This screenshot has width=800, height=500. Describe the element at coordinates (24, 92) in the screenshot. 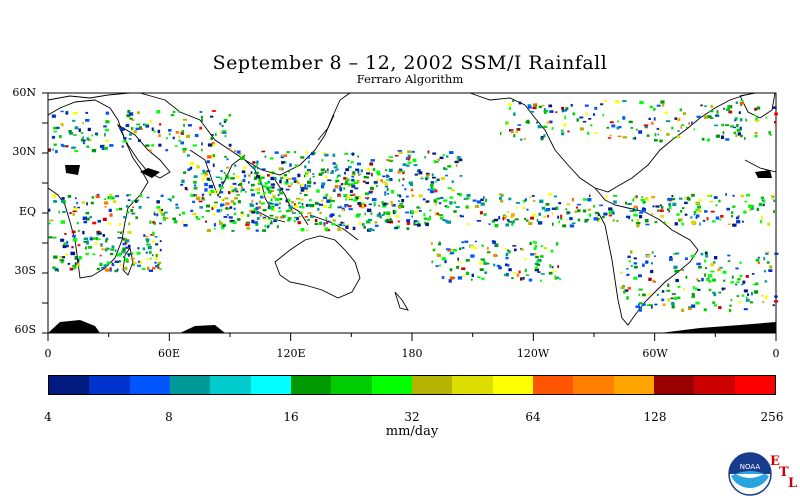

I see `lat-label-60n: 60N` at that location.